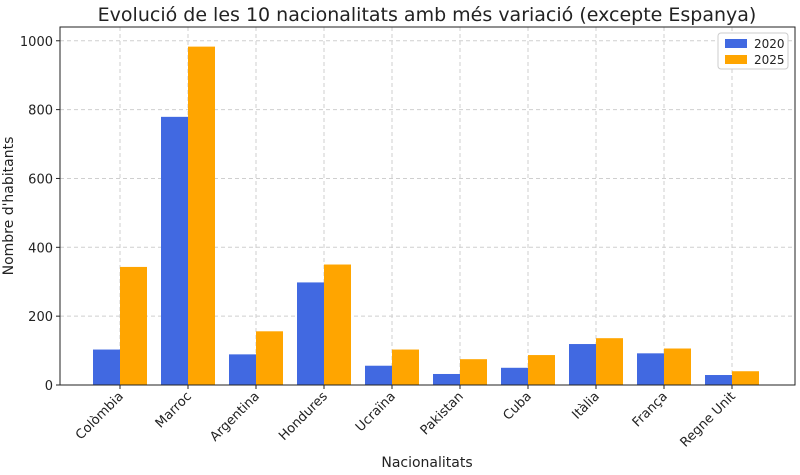 Image resolution: width=800 pixels, height=475 pixels. What do you see at coordinates (9, 206) in the screenshot?
I see `y-axis-label: Nombre d'habitants` at bounding box center [9, 206].